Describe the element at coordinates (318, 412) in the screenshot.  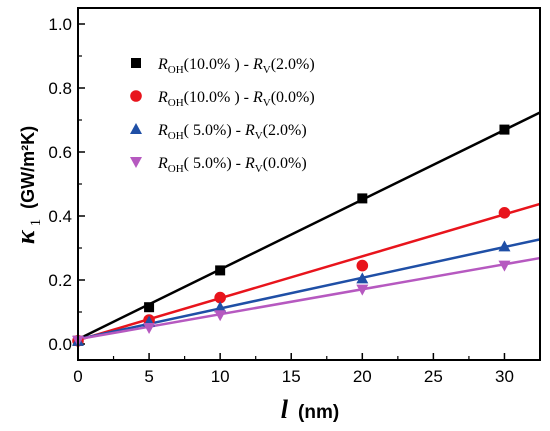
I see `x-axis-unit: (nm)` at that location.